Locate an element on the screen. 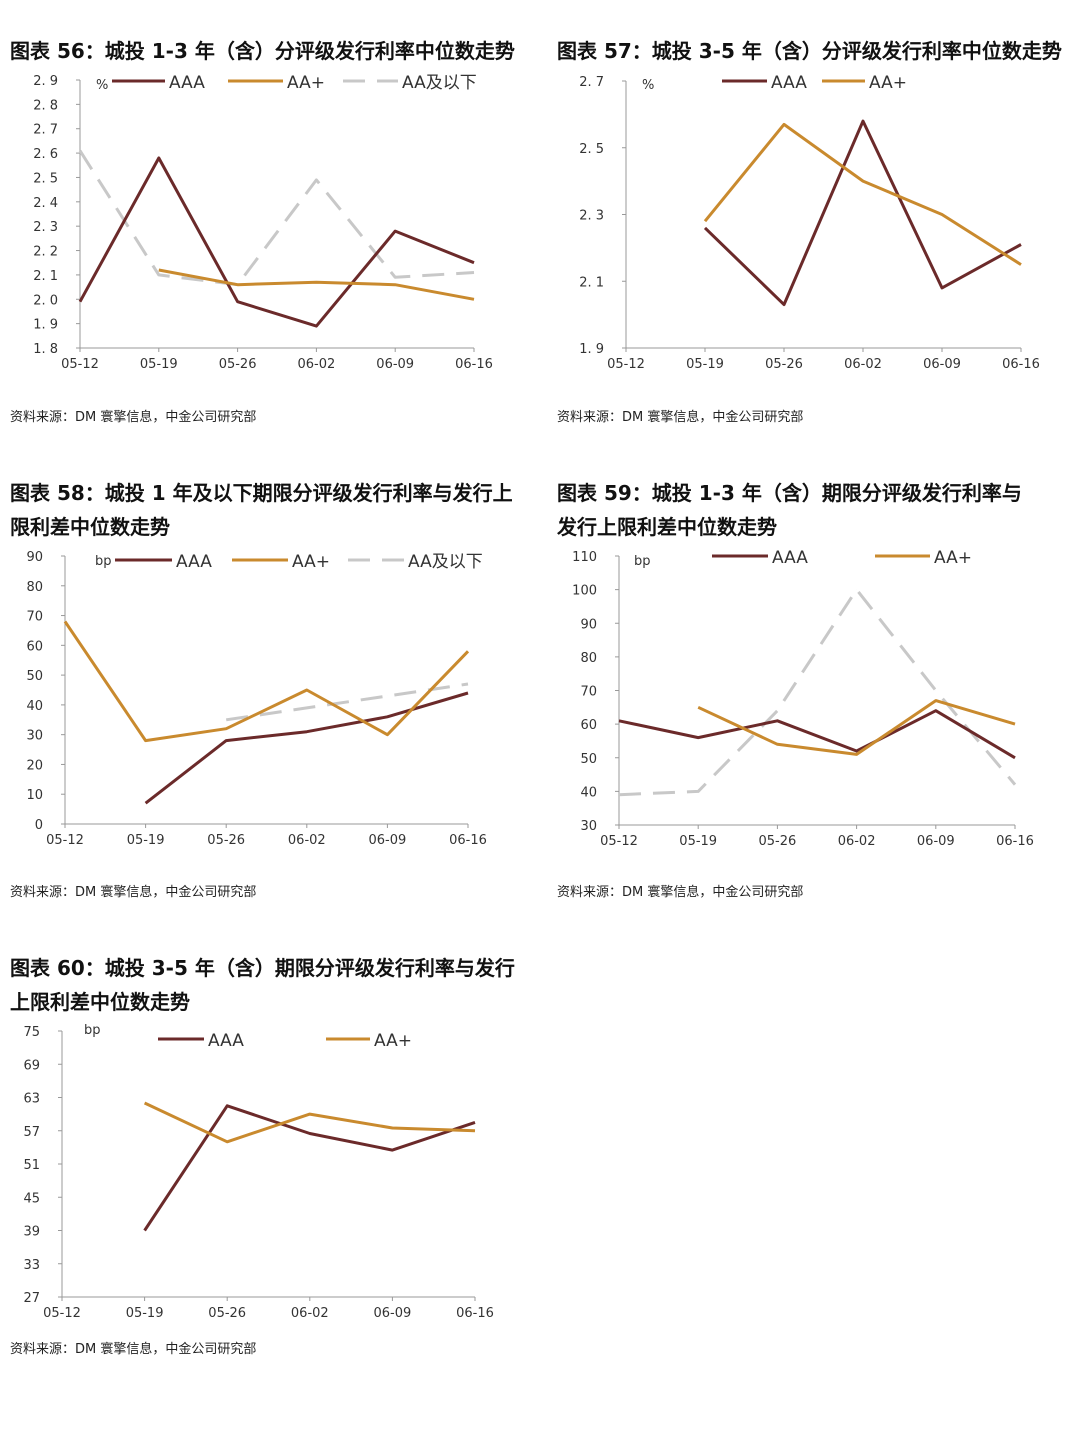 Image resolution: width=1080 pixels, height=1440 pixels. chart-60-title-line1: 图表 60：城投 3-5 年（含）期限分评级发行利率与发行 is located at coordinates (262, 968).